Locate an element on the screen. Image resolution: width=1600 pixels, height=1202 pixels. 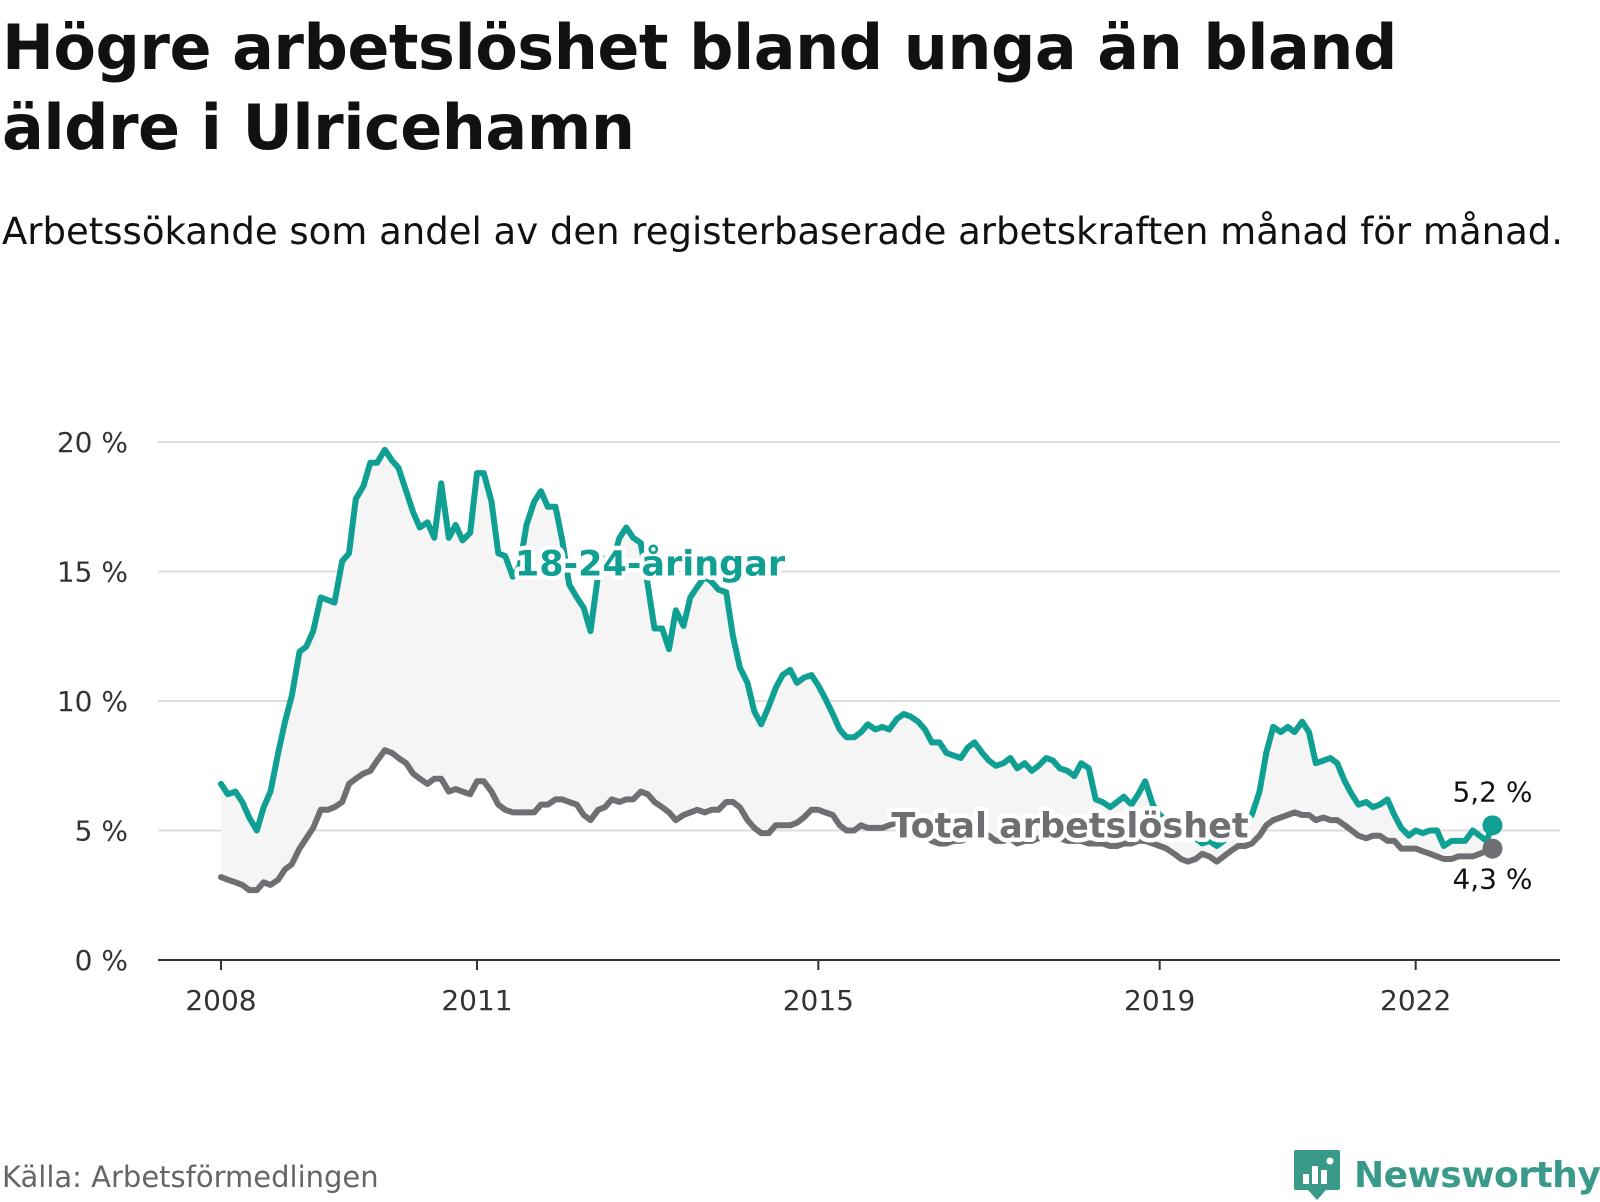
x-tick-label: 2015 is located at coordinates (818, 1000).